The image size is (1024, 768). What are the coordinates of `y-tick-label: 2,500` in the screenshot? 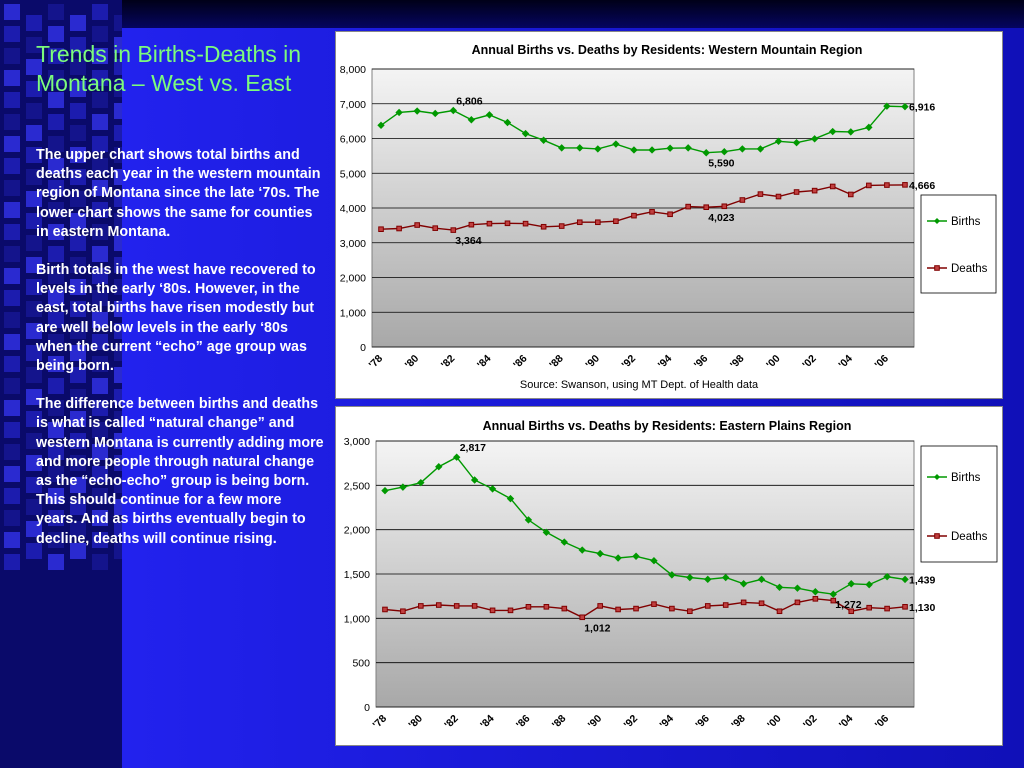 It's located at (357, 486).